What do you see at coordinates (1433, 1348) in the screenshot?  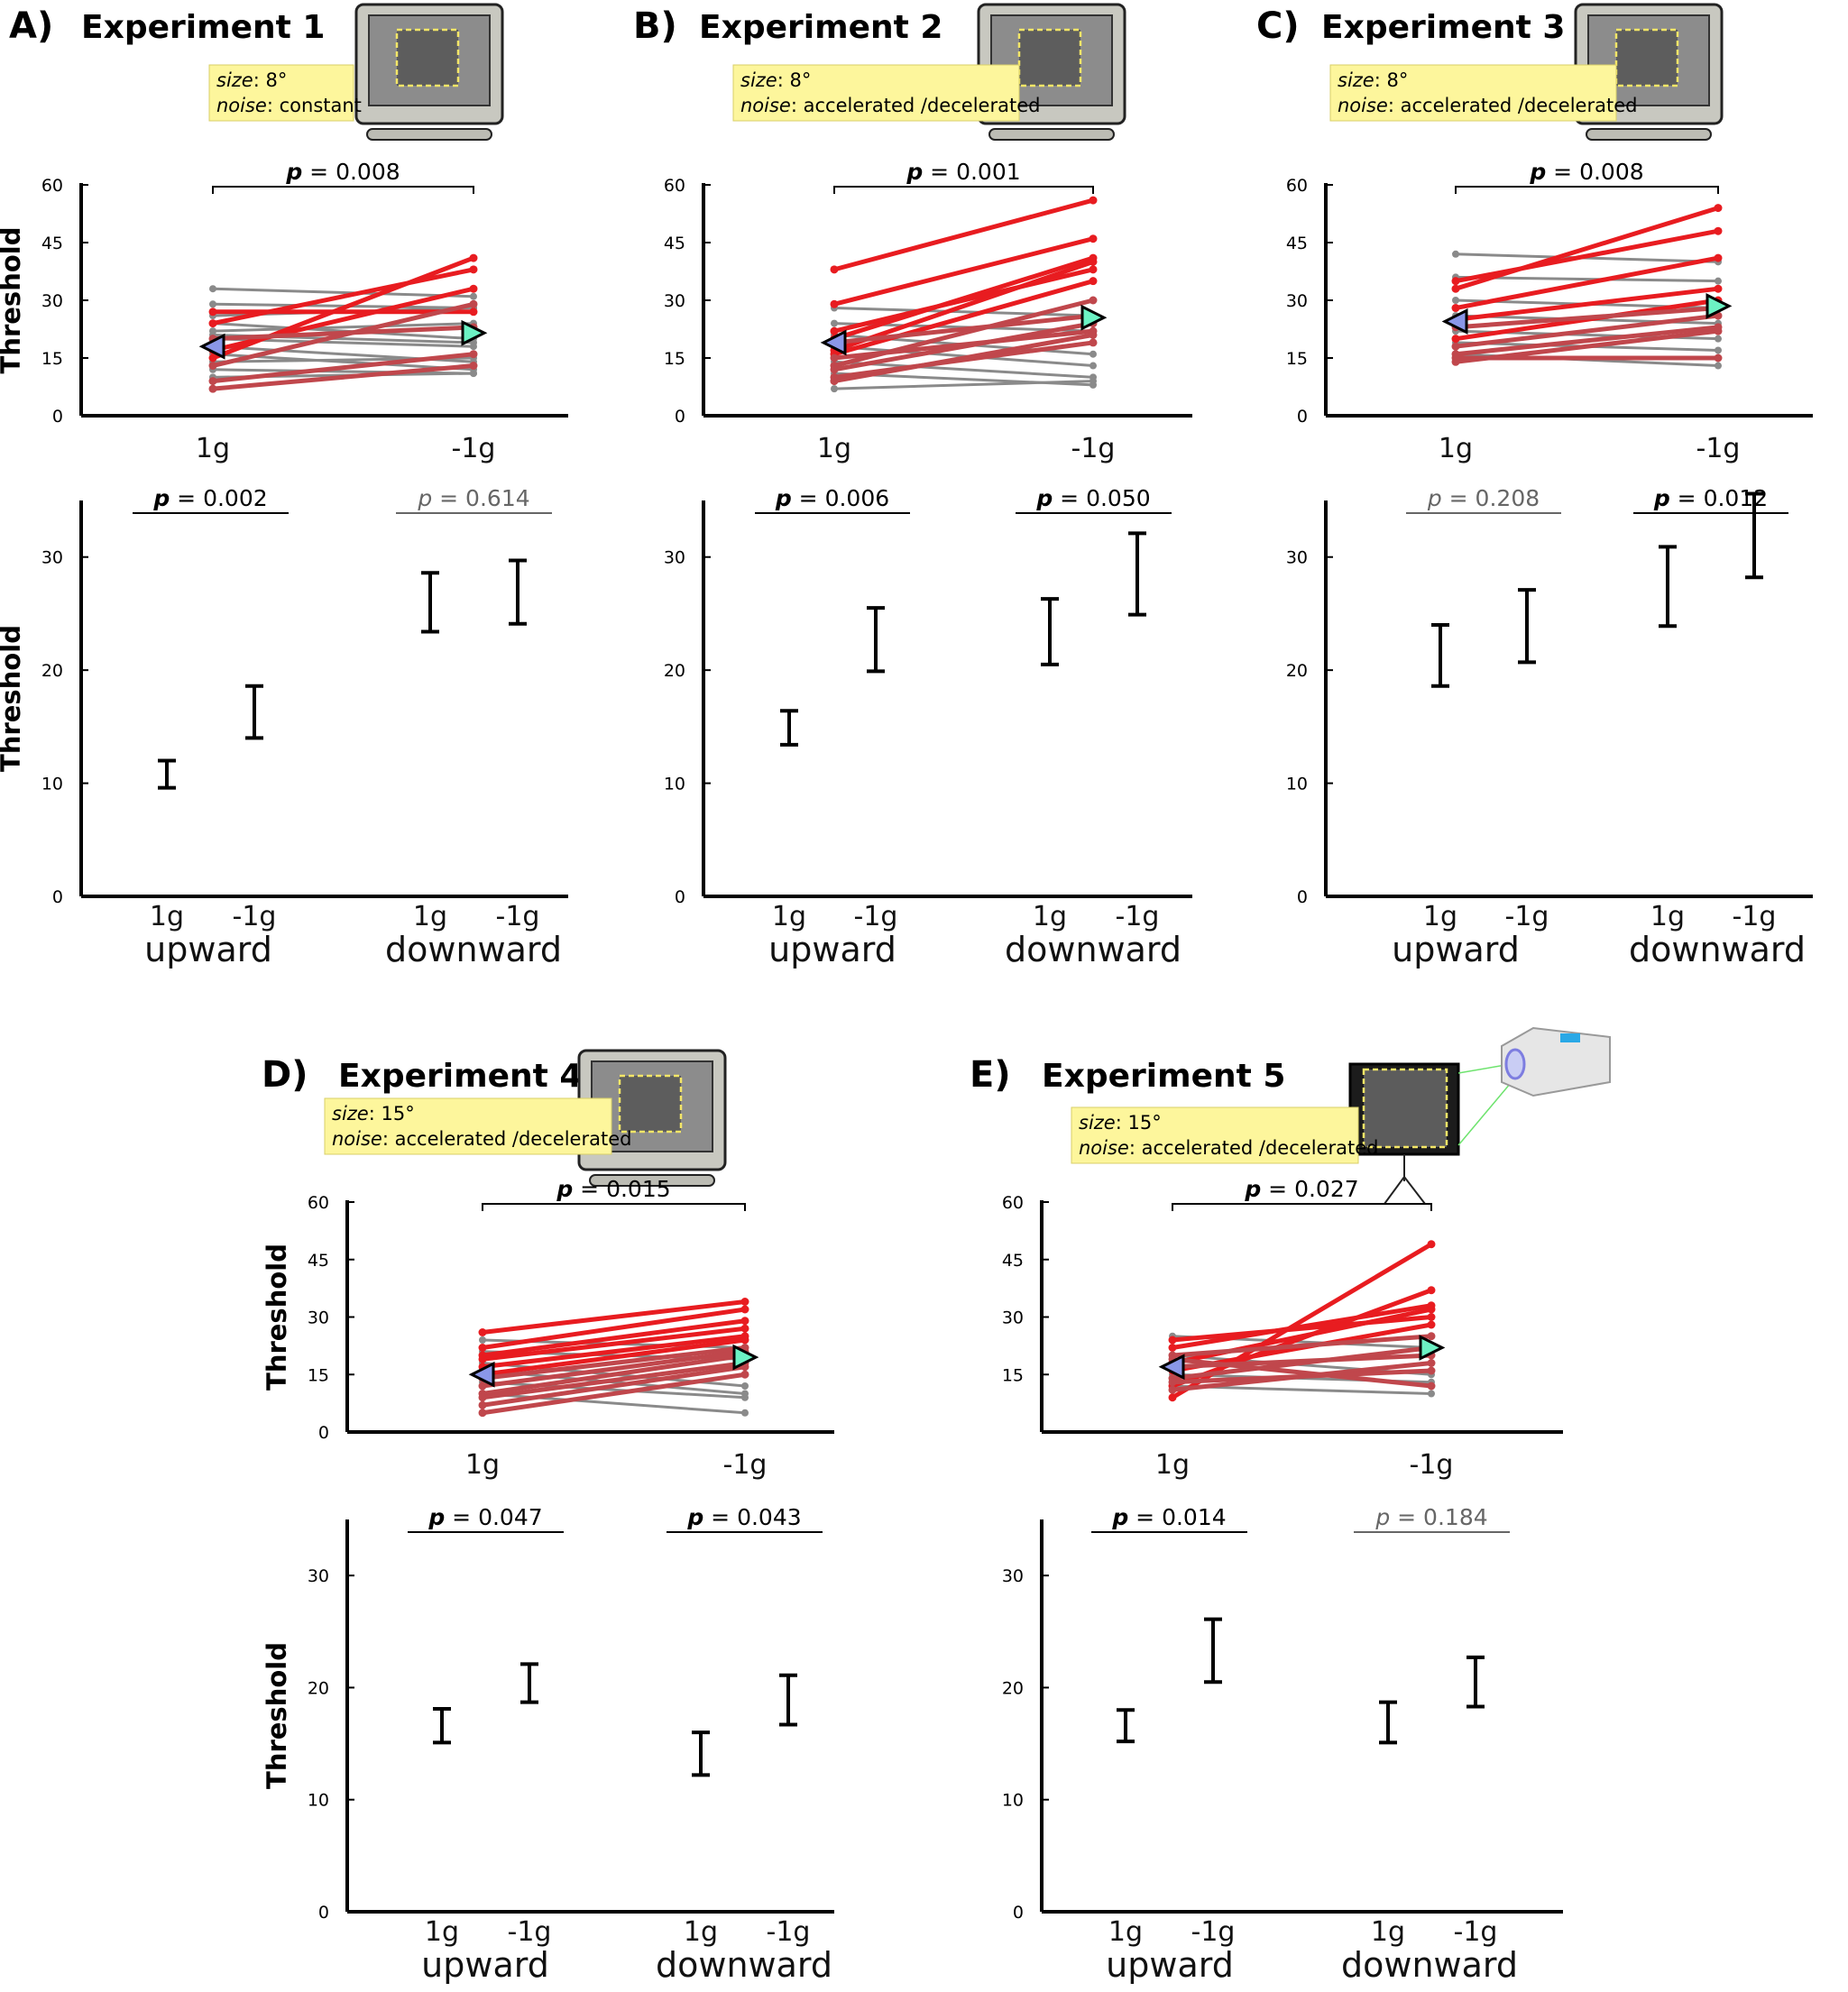 I see `mean-marker-minus1g` at bounding box center [1433, 1348].